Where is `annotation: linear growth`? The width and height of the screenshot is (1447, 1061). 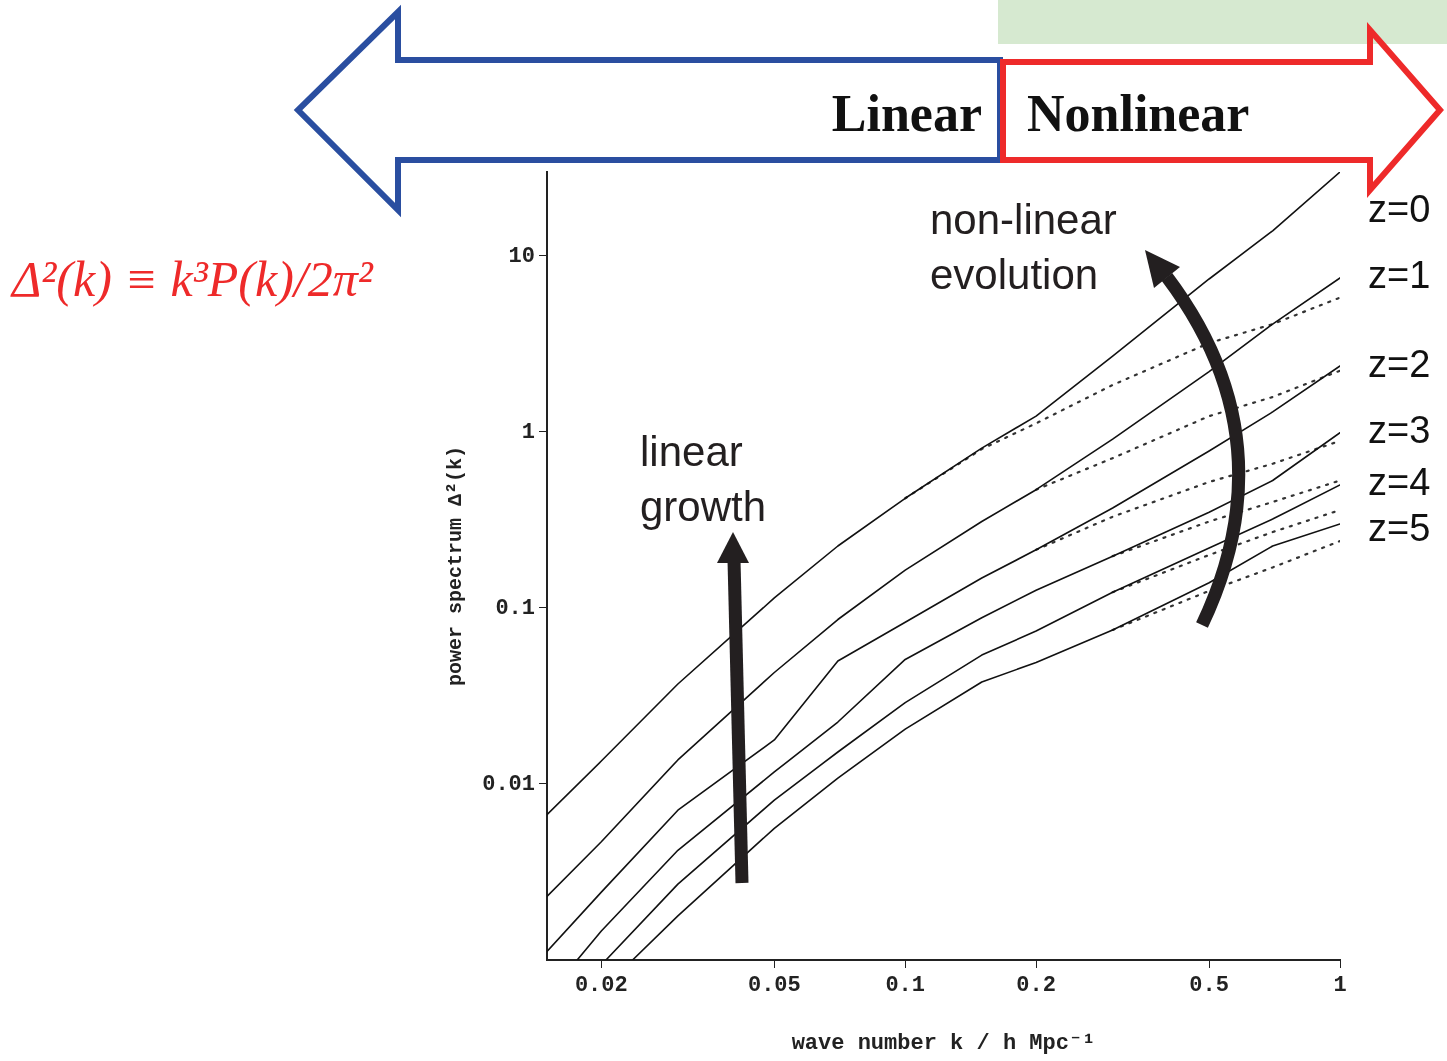
annotation: linear growth is located at coordinates (704, 479).